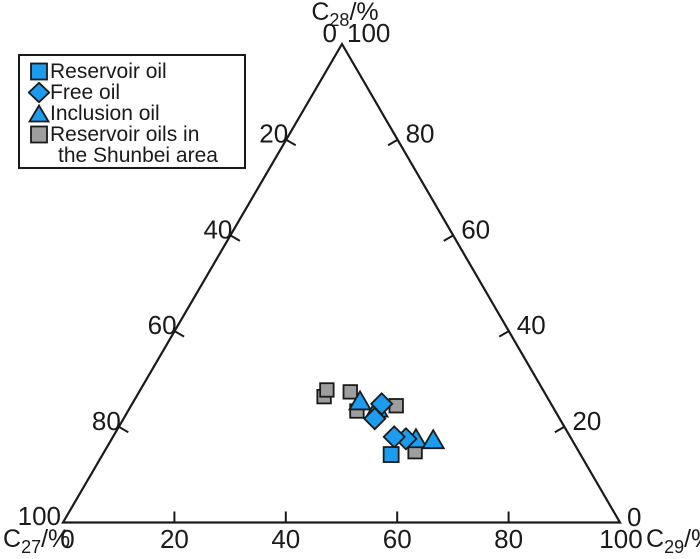  What do you see at coordinates (420, 134) in the screenshot?
I see `right-axis-tick-label: 80` at bounding box center [420, 134].